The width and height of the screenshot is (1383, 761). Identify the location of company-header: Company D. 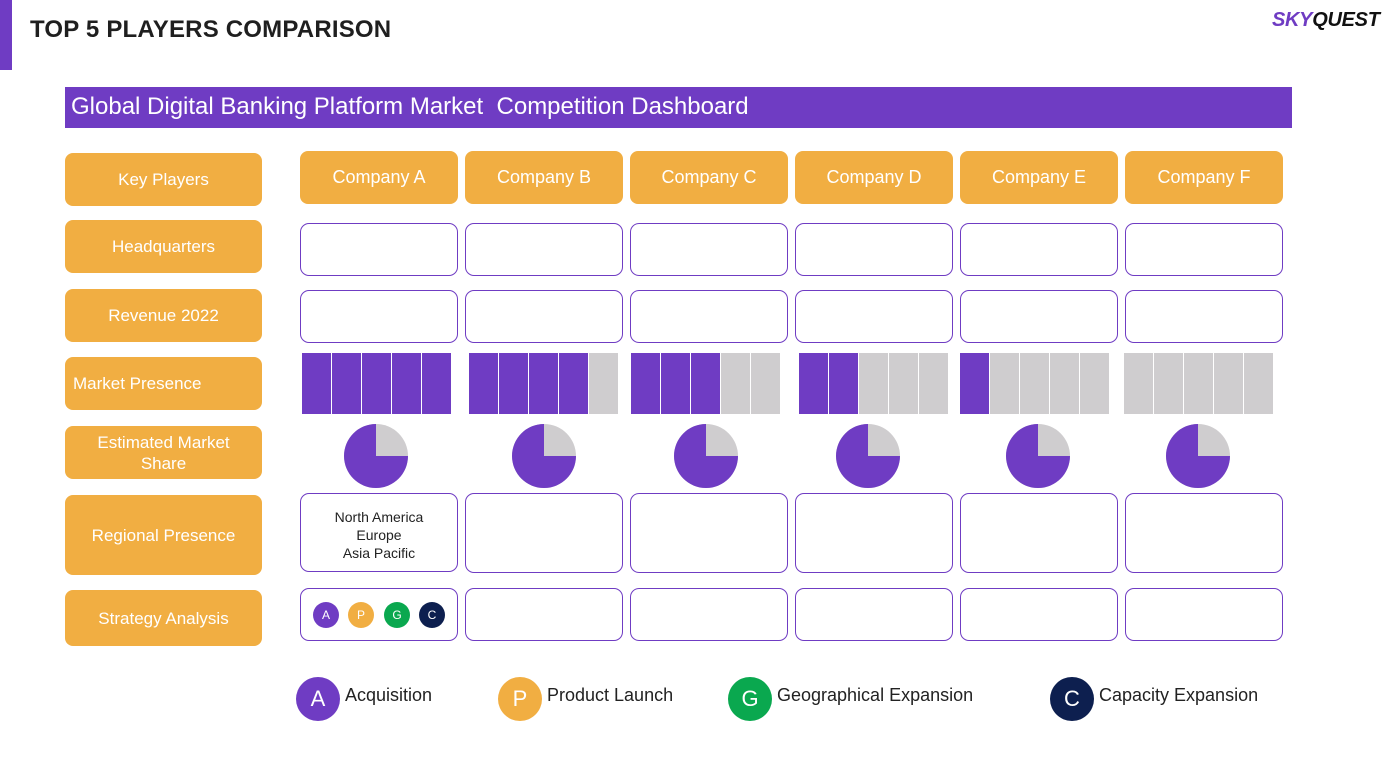
(874, 177).